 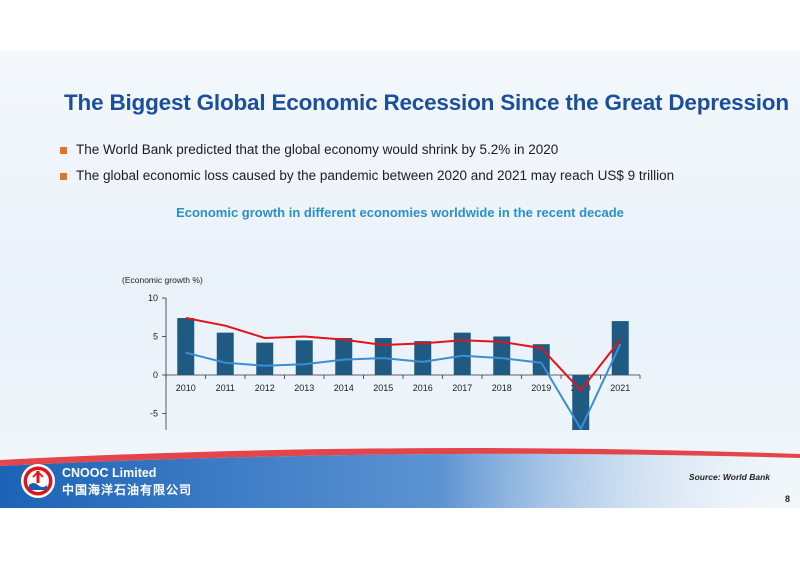 What do you see at coordinates (155, 375) in the screenshot?
I see `y-tick-label: 0` at bounding box center [155, 375].